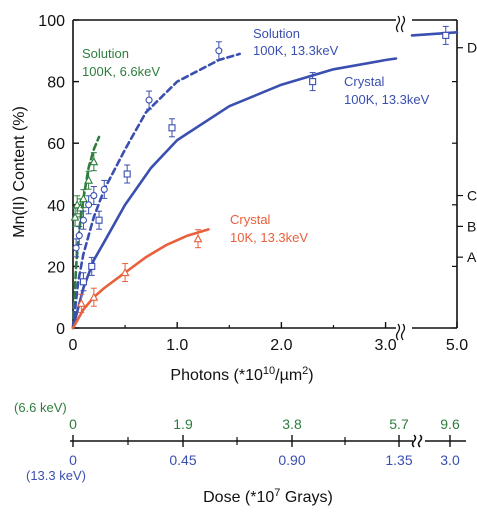 The image size is (477, 514). I want to click on x-tick-label: 3.0, so click(385, 345).